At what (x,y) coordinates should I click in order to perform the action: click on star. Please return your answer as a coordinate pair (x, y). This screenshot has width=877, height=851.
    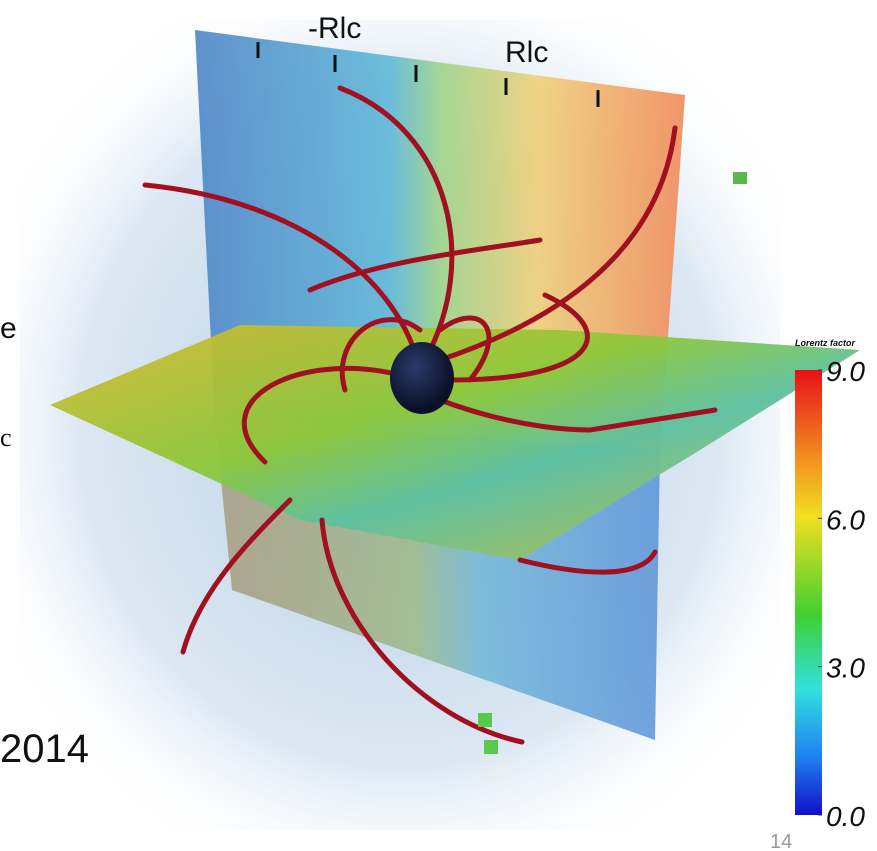
    Looking at the image, I should click on (422, 378).